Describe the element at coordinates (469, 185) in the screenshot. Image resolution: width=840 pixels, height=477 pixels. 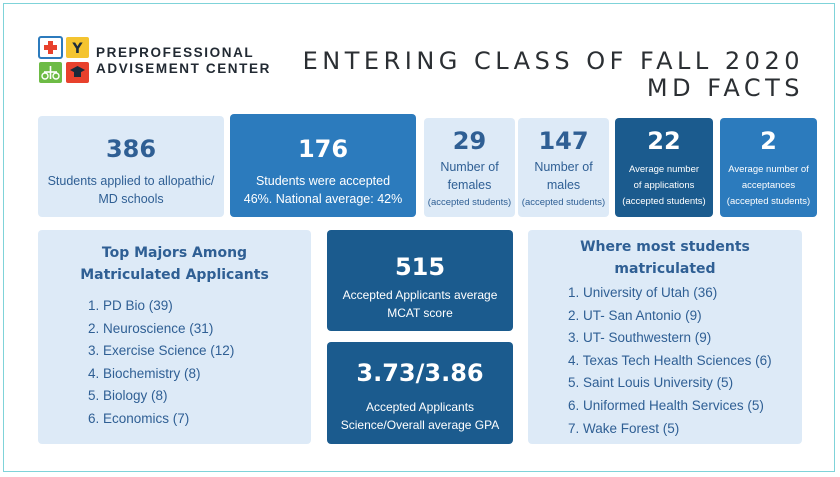
I see `females-label-line2: females` at that location.